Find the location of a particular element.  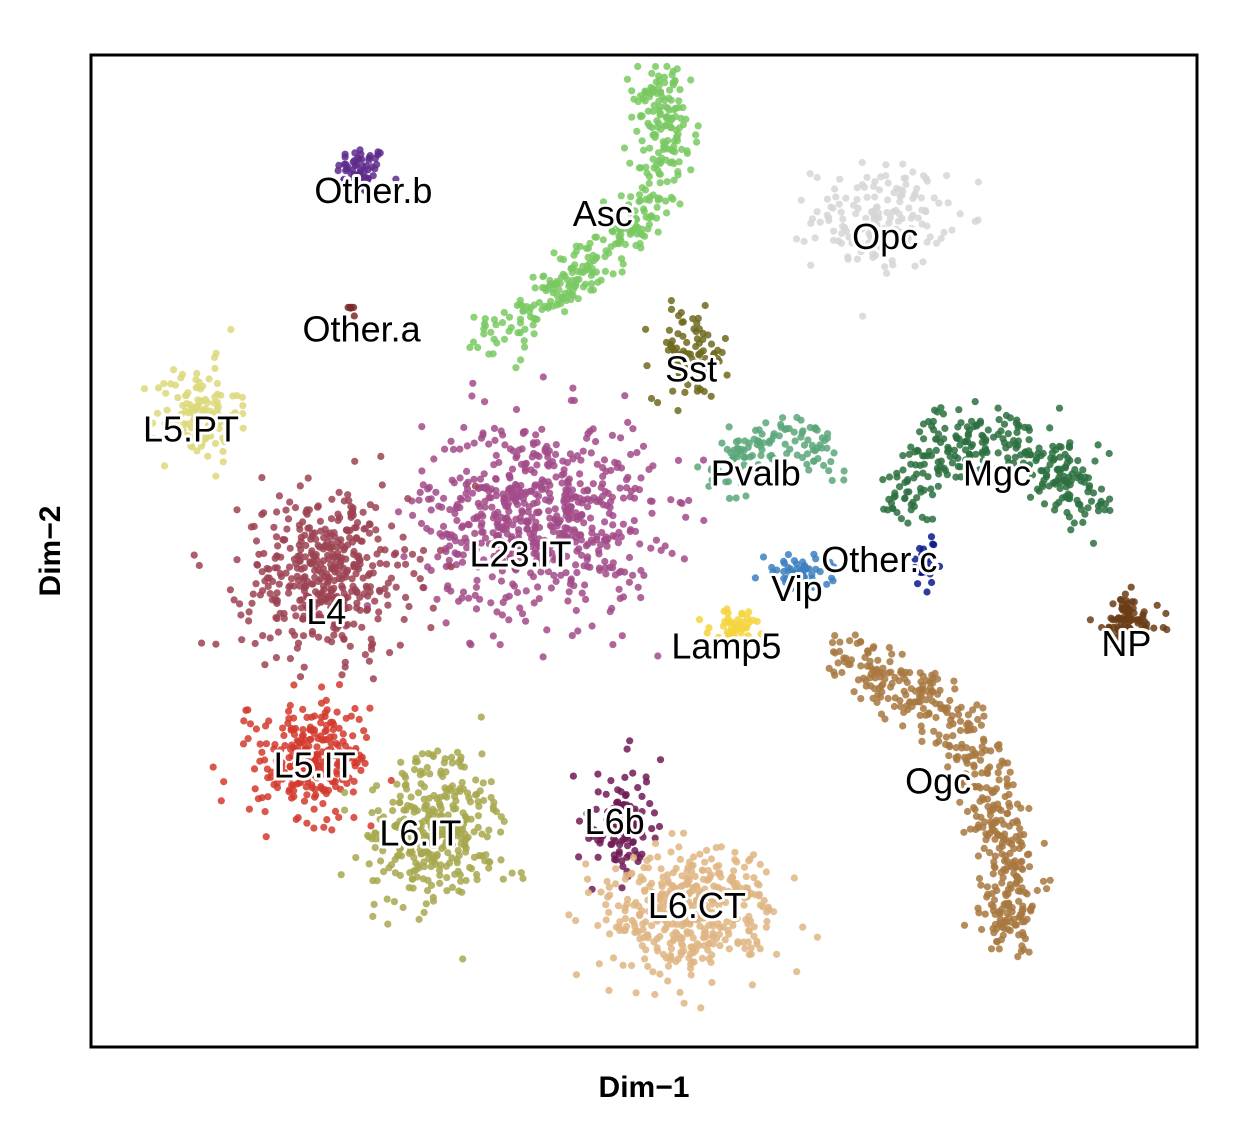

point-other-c is located at coordinates (939, 566).